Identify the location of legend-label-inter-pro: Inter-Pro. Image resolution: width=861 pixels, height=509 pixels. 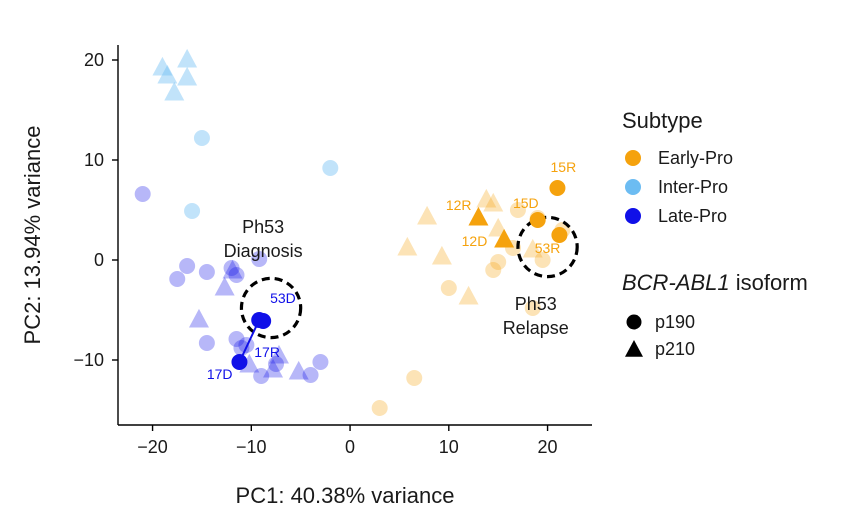
(693, 187).